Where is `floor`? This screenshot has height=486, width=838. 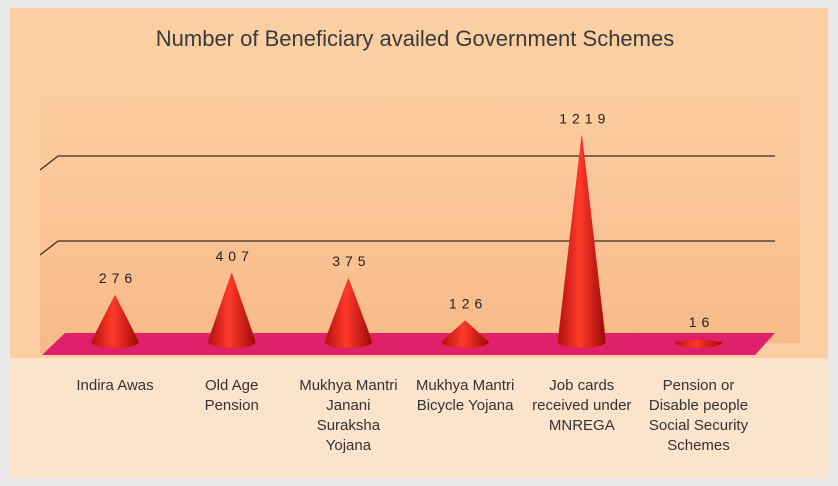 floor is located at coordinates (408, 344).